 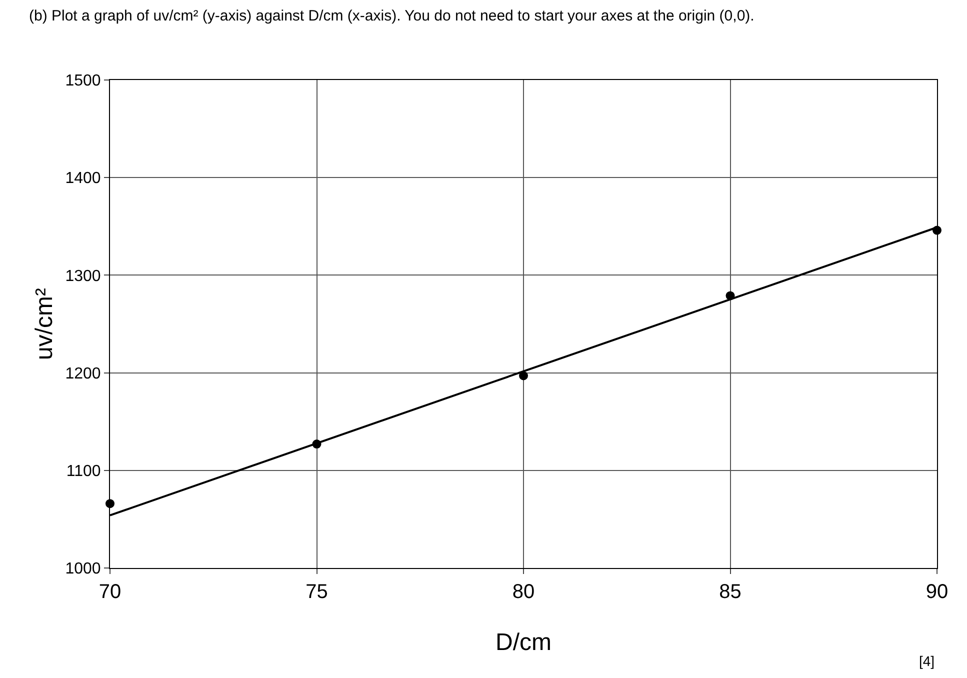 What do you see at coordinates (523, 592) in the screenshot?
I see `x-tick-label: 80` at bounding box center [523, 592].